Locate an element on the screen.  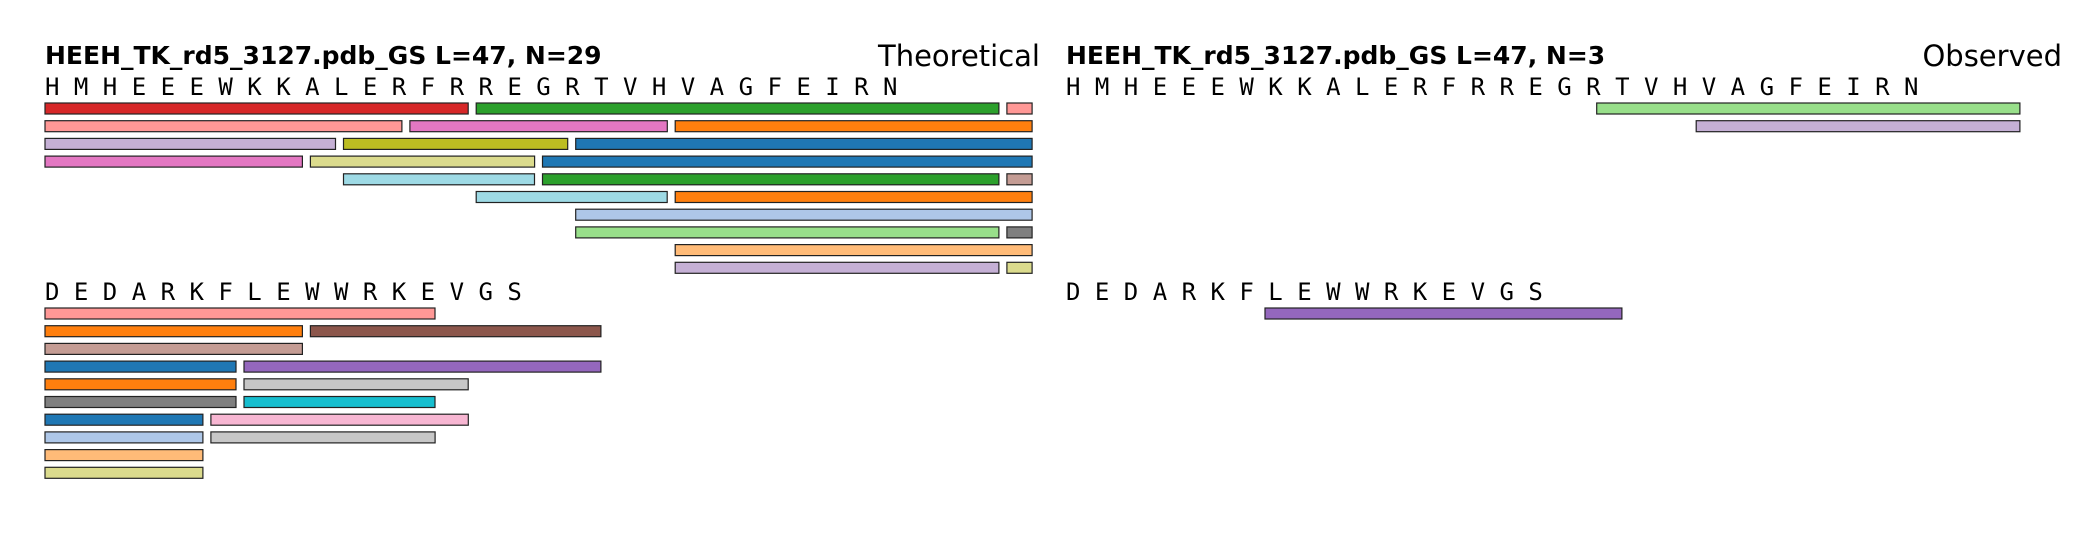
theoretical-sequence-row-2: D E D A R K F L E W W R K E V G S is located at coordinates (283, 292).